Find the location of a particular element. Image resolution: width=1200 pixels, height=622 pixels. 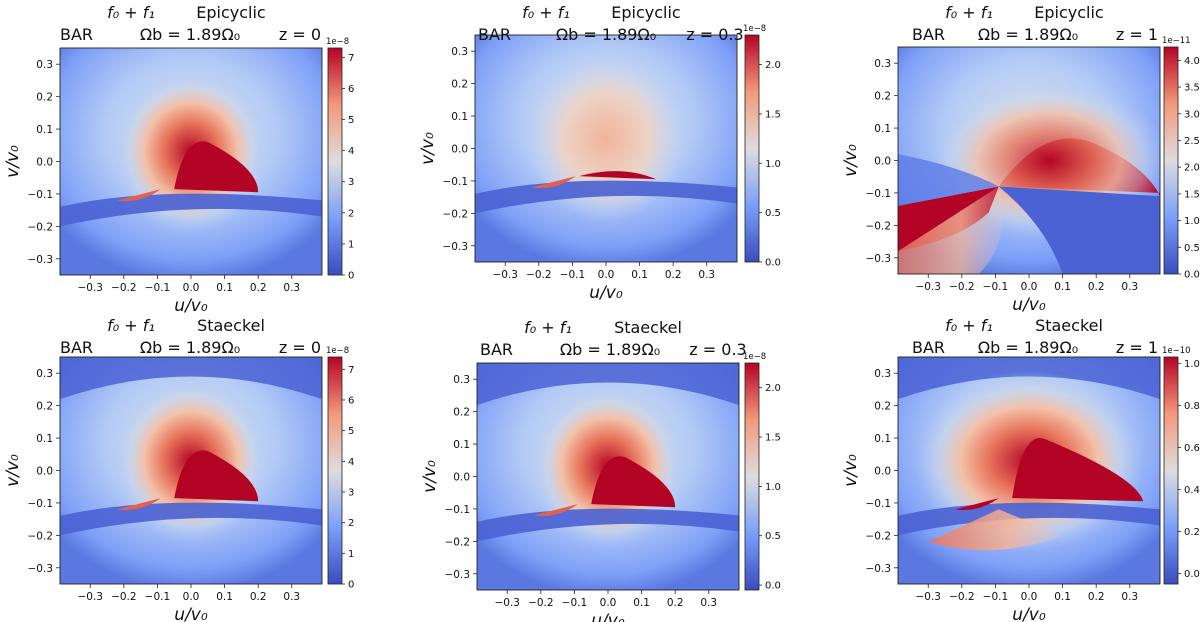

colorbar-tick-label: 1.5 is located at coordinates (773, 438).